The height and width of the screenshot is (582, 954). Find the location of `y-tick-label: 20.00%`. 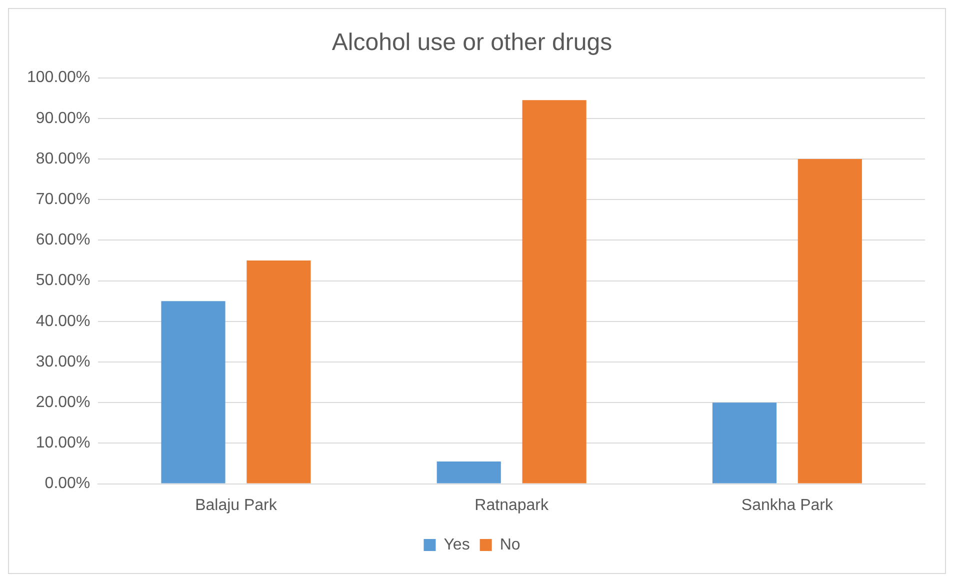

y-tick-label: 20.00% is located at coordinates (63, 403).